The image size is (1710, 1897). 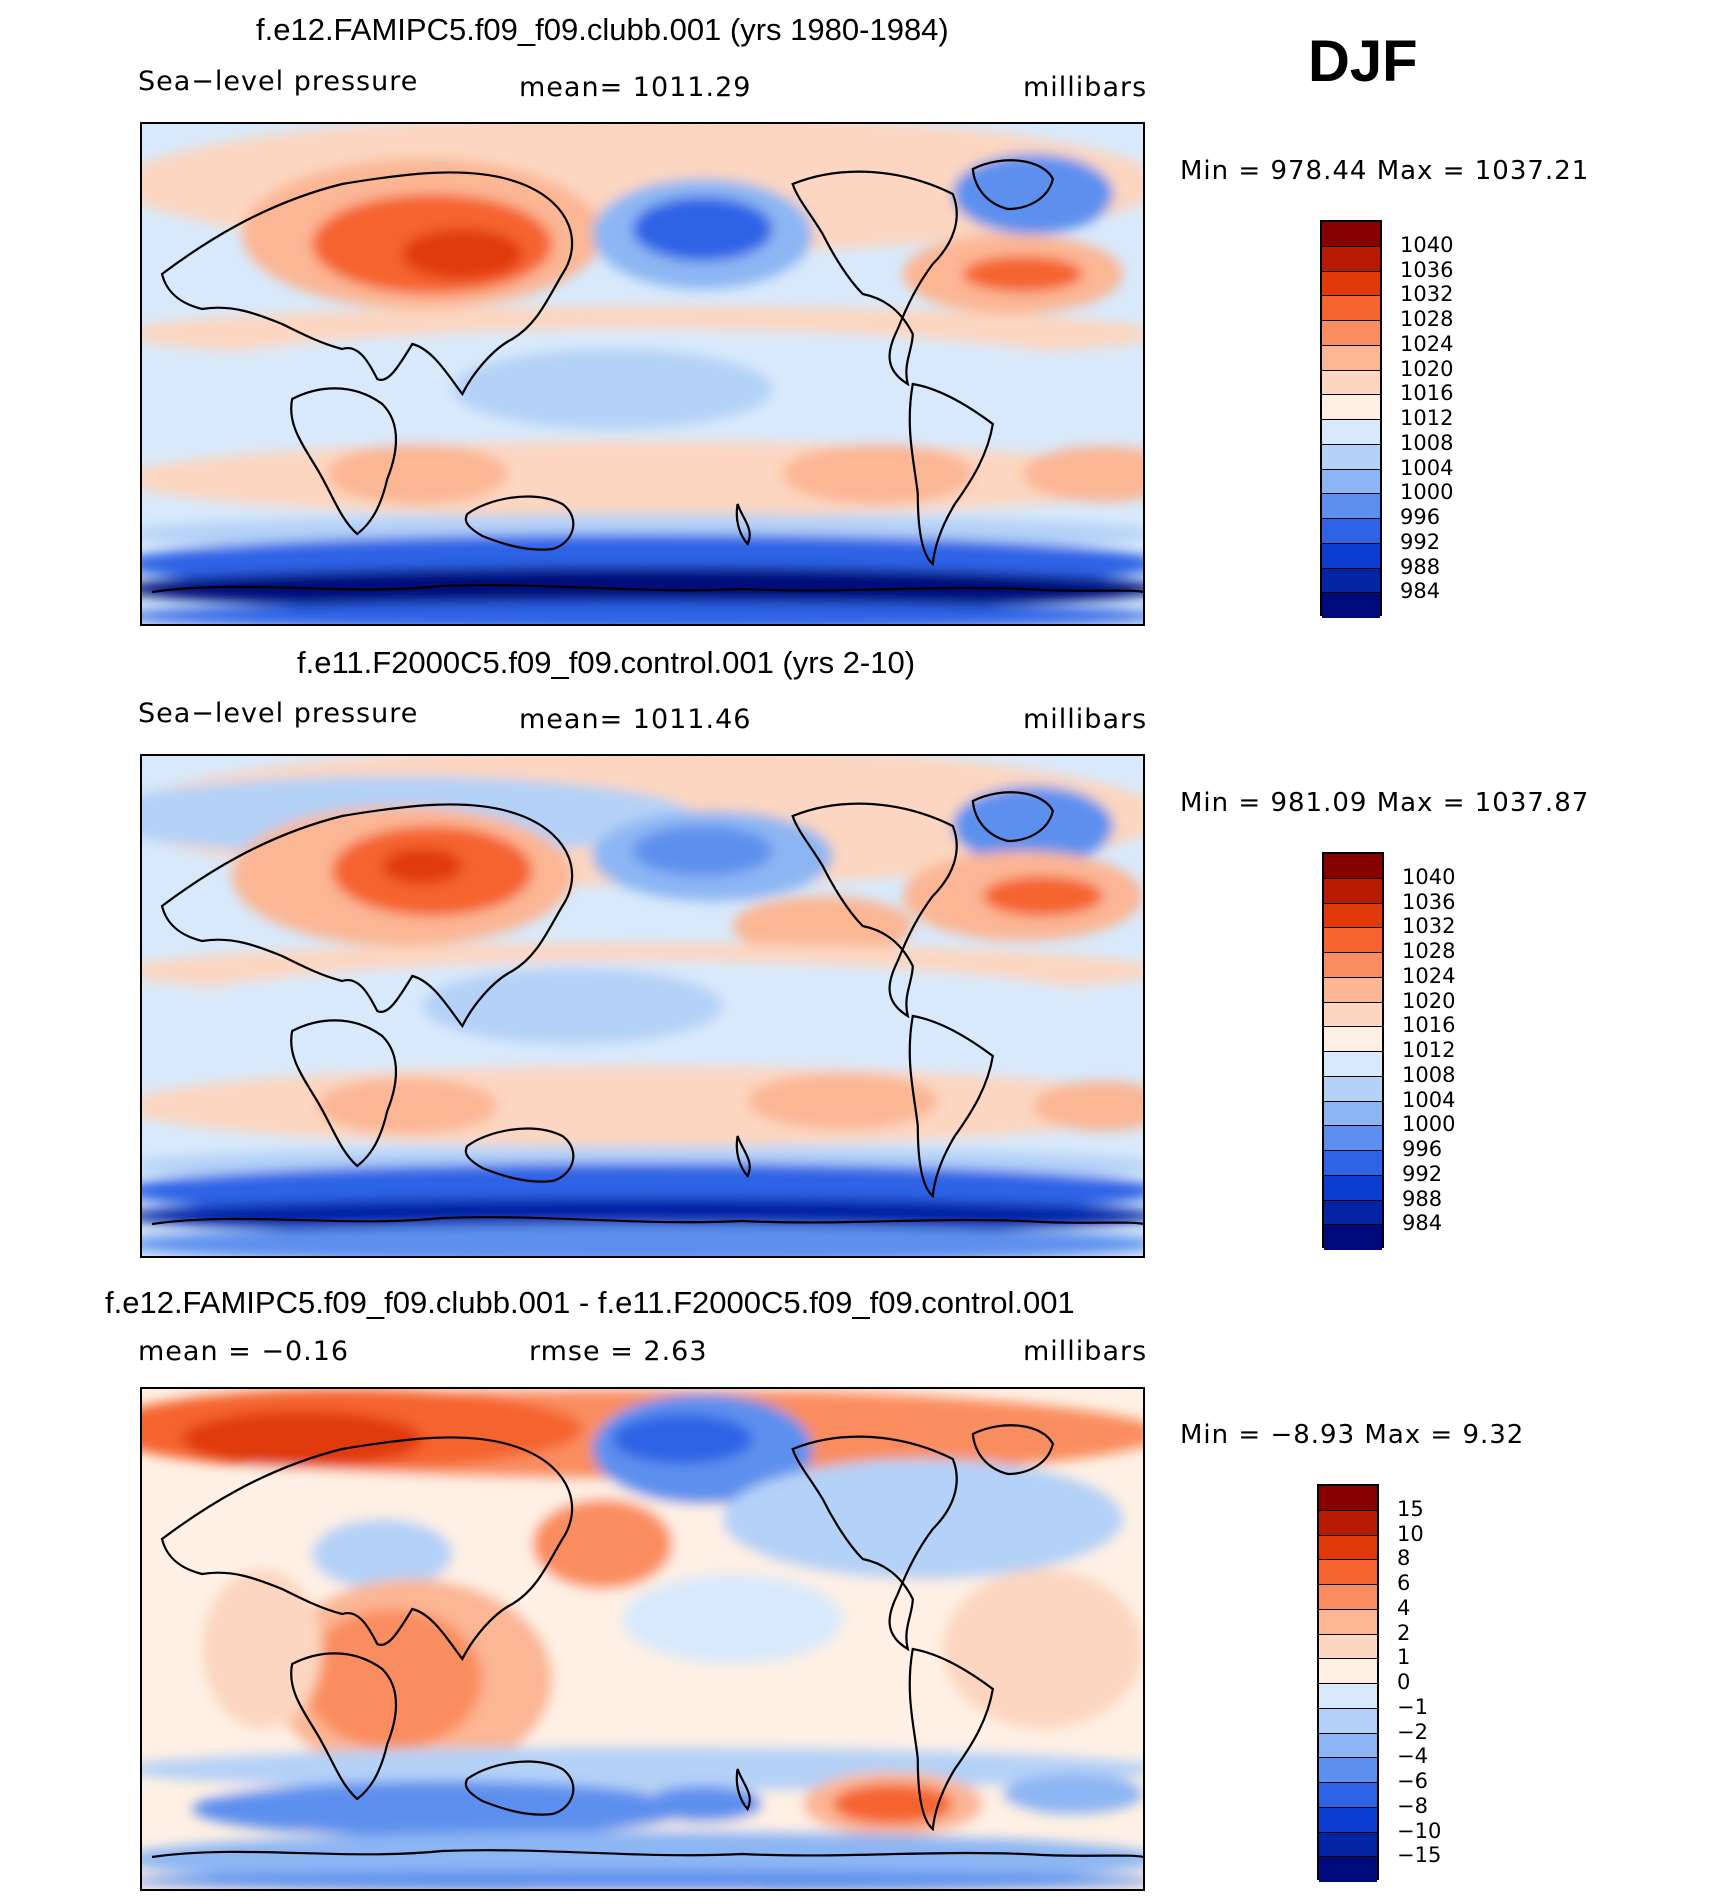 What do you see at coordinates (1420, 541) in the screenshot?
I see `colorbar-label: 992` at bounding box center [1420, 541].